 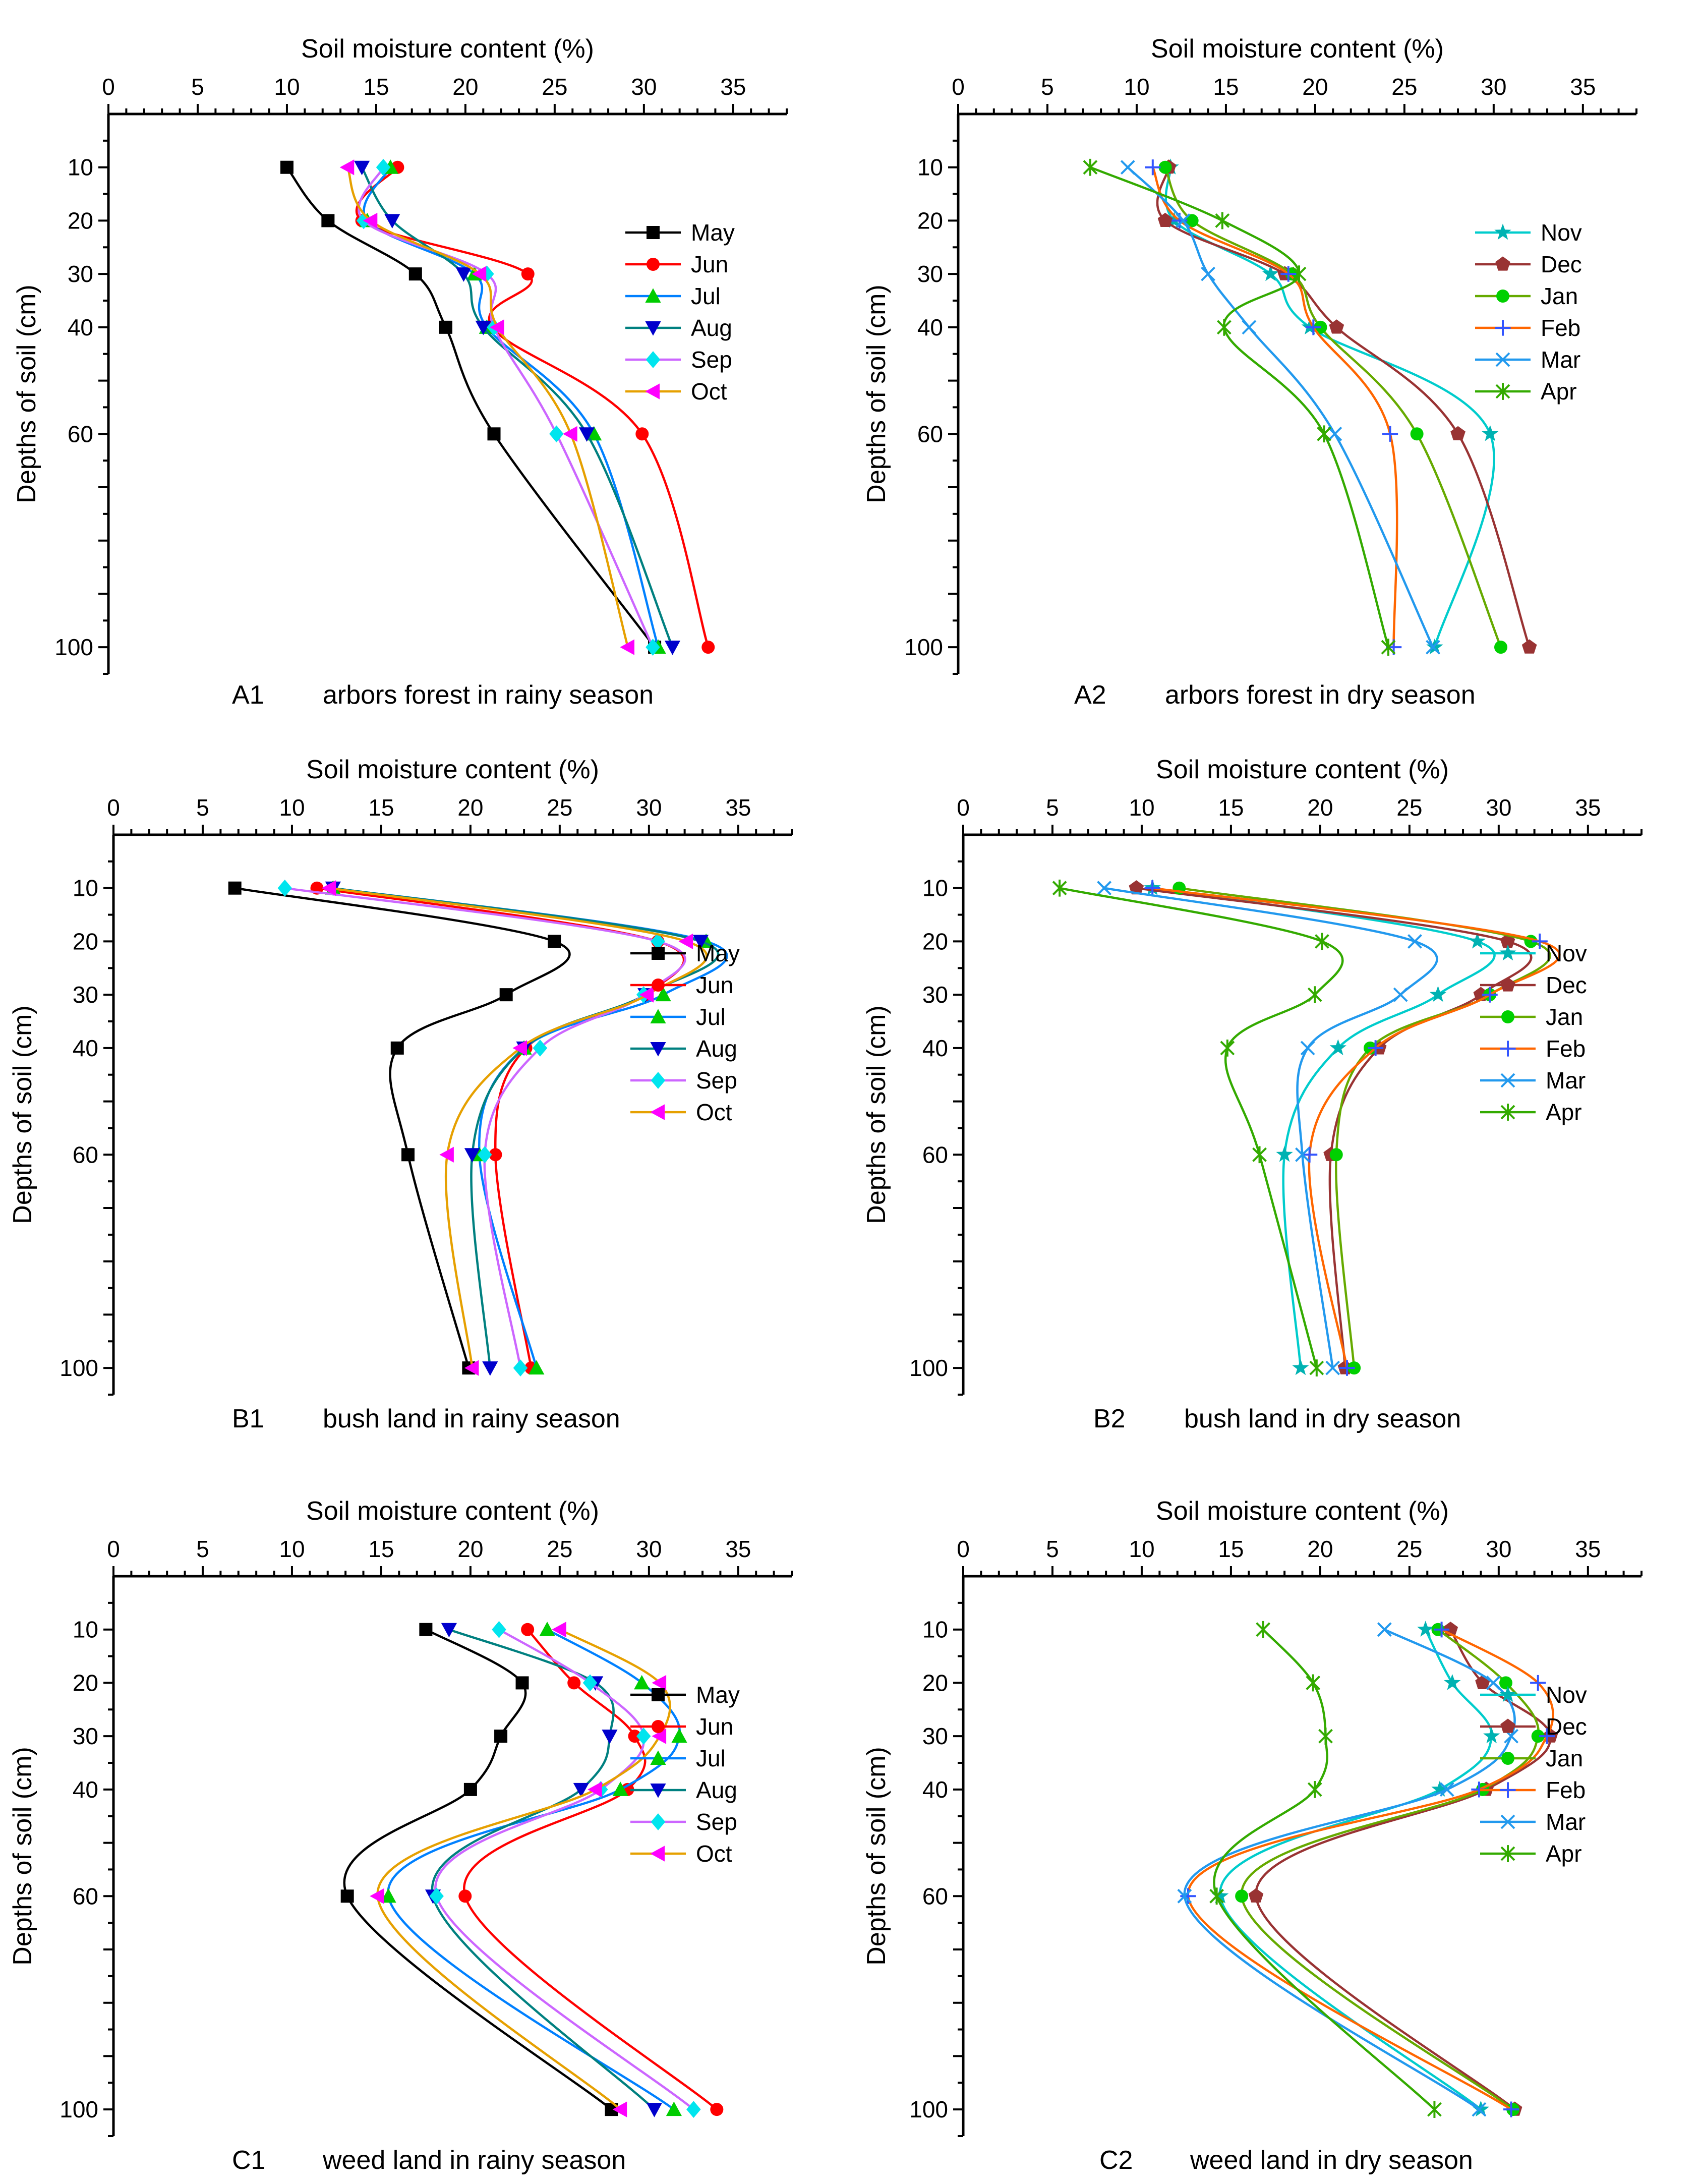 What do you see at coordinates (1507, 953) in the screenshot?
I see `legend-marker-nov` at bounding box center [1507, 953].